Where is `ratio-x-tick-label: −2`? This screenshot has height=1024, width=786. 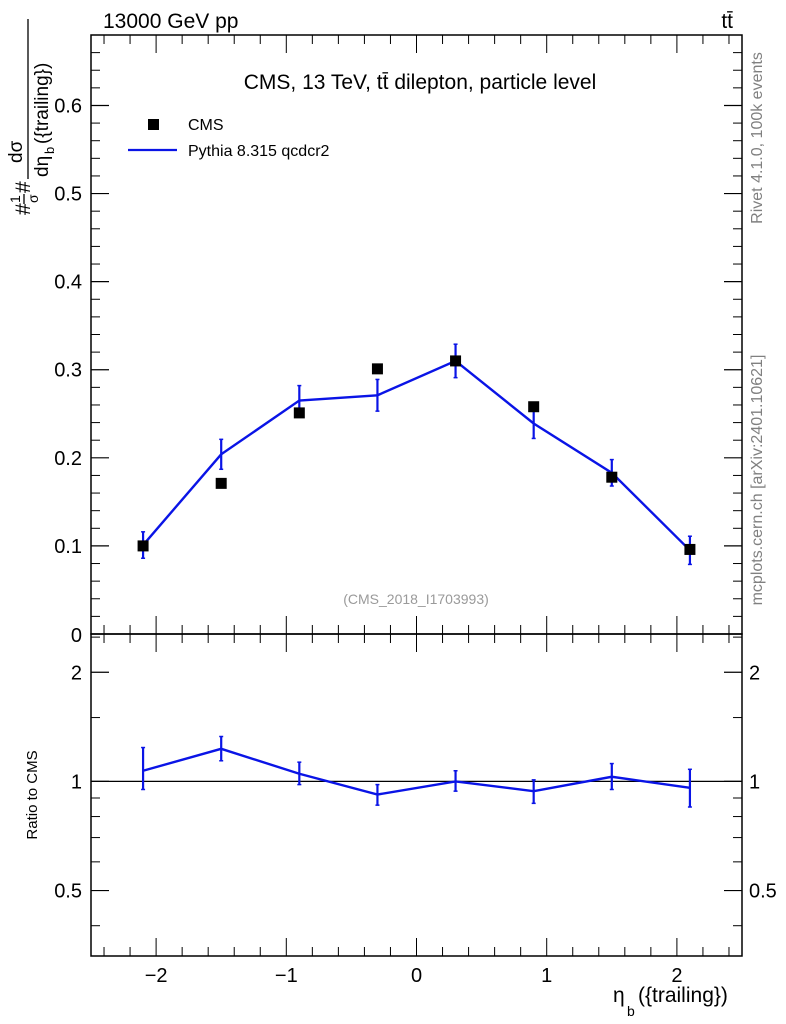
ratio-x-tick-label: −2 is located at coordinates (156, 976).